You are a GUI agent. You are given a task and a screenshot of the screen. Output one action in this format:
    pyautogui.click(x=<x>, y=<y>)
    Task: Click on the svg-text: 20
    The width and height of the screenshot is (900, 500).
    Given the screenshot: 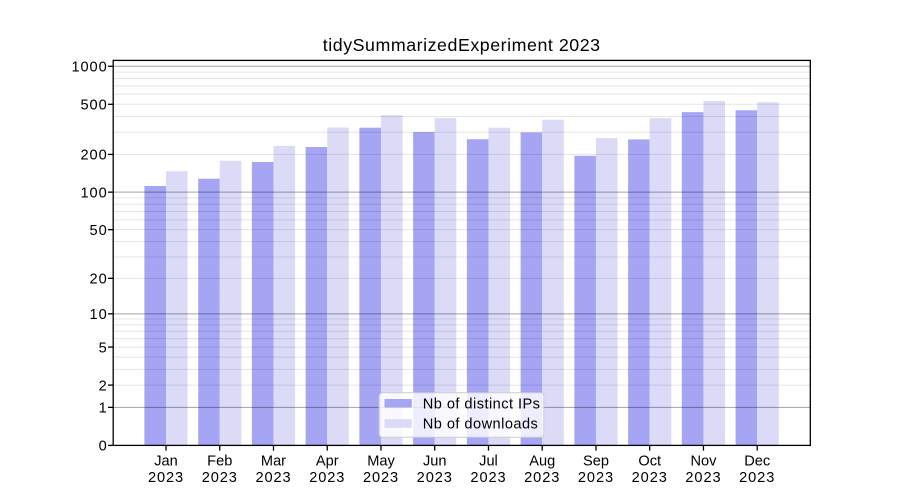 What is the action you would take?
    pyautogui.click(x=99, y=280)
    